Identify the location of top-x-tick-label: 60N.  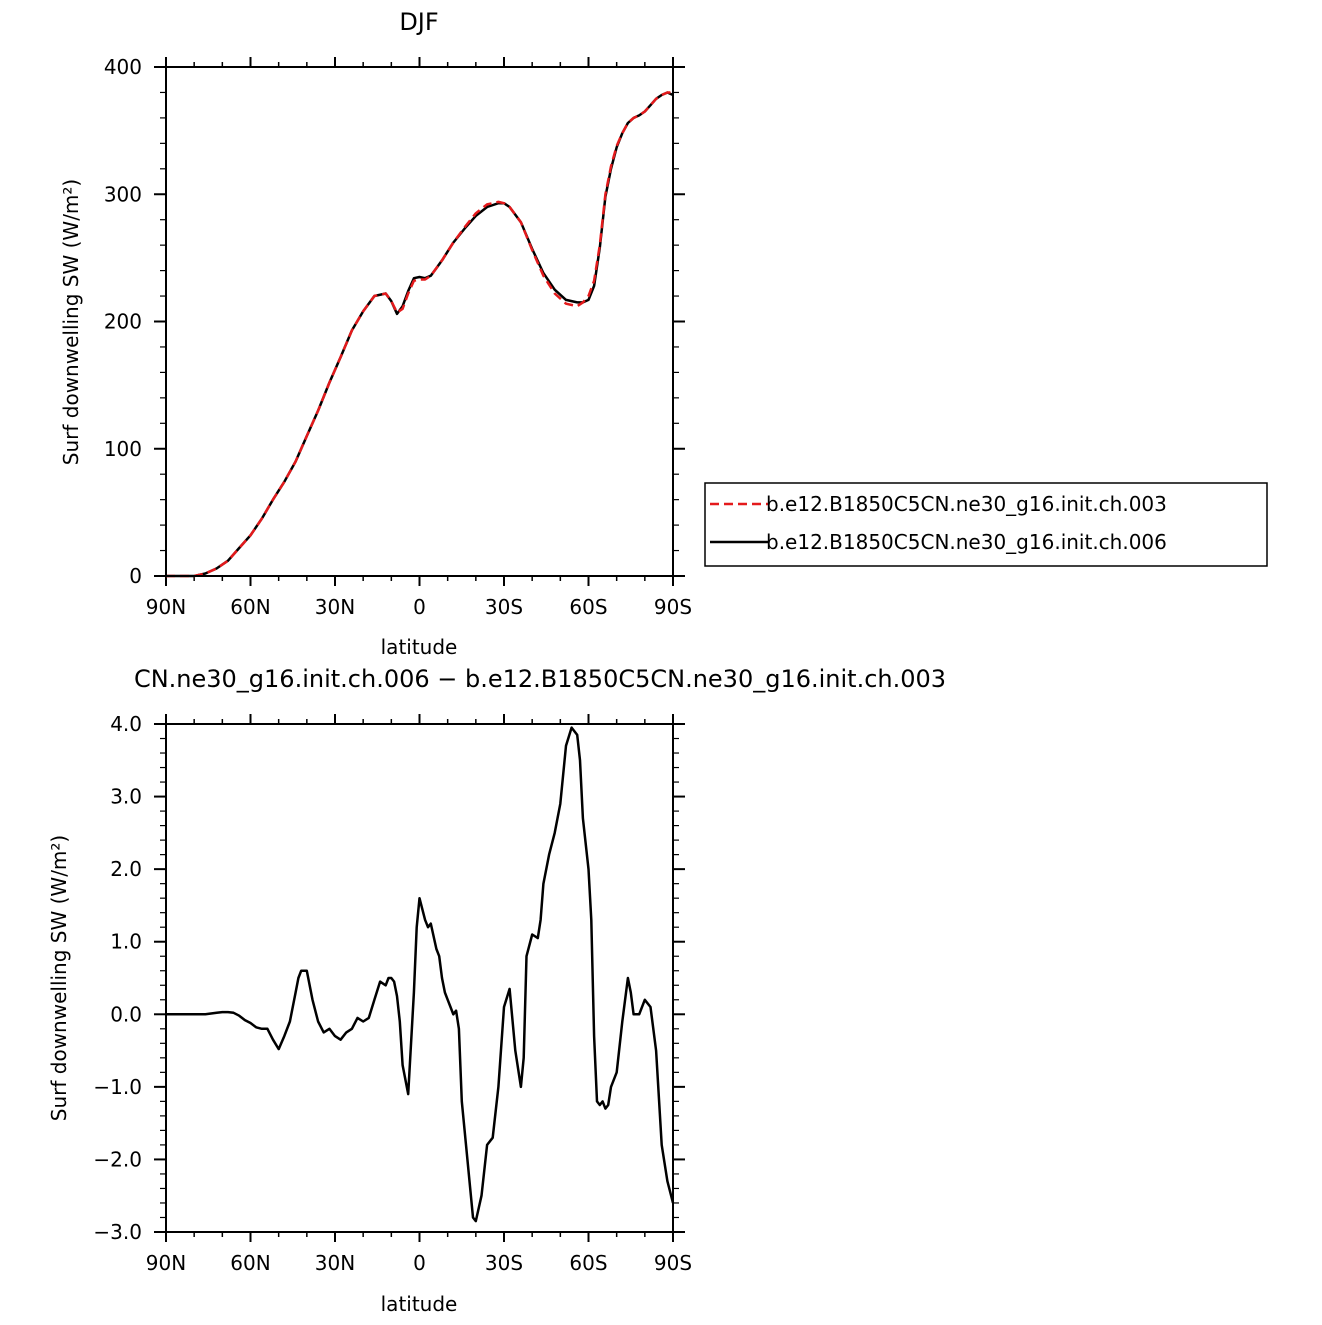
(250, 607).